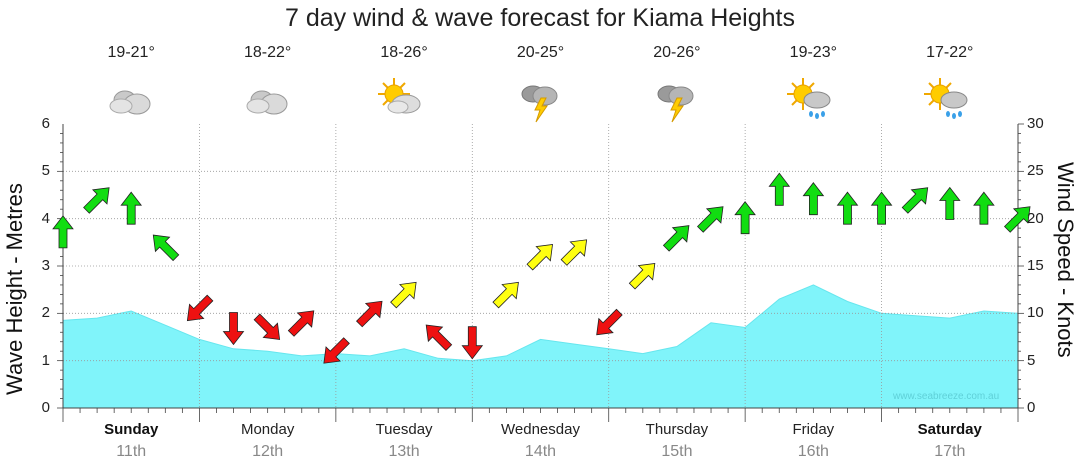  I want to click on temperature-range: 20-26°, so click(677, 52).